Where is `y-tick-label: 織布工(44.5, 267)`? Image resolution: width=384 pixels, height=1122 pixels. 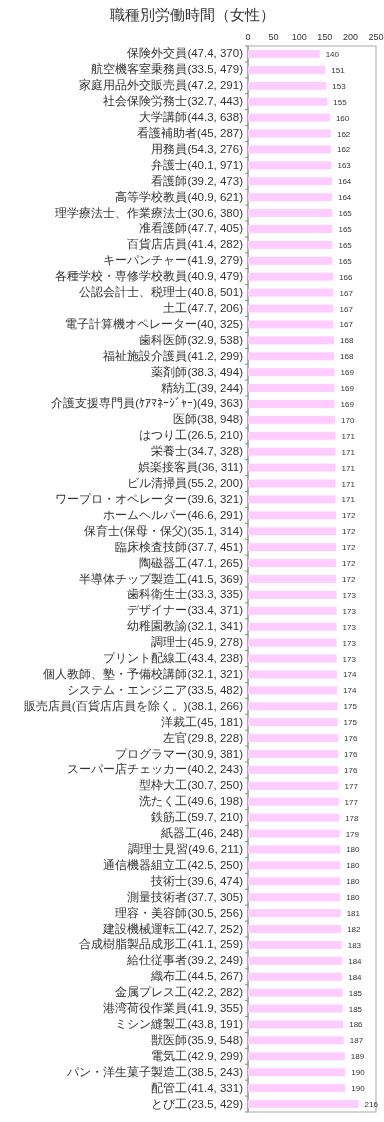 y-tick-label: 織布工(44.5, 267) is located at coordinates (197, 976).